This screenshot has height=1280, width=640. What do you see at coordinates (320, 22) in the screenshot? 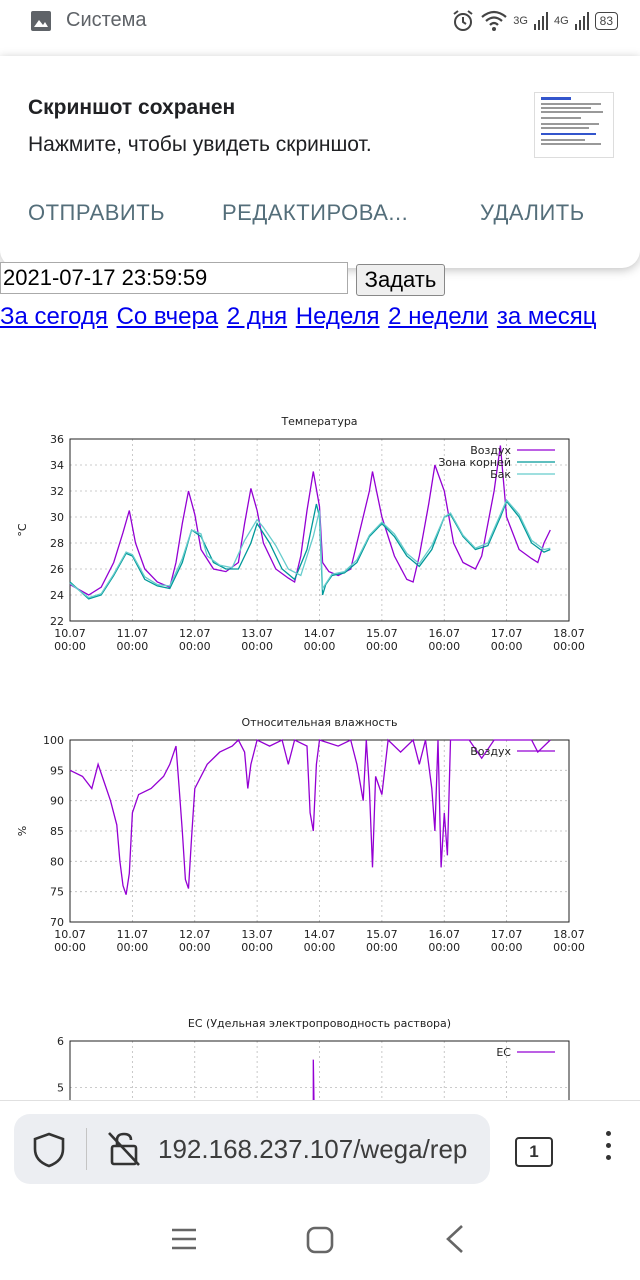
I see `status-bar: Система 3G 4G 83` at bounding box center [320, 22].